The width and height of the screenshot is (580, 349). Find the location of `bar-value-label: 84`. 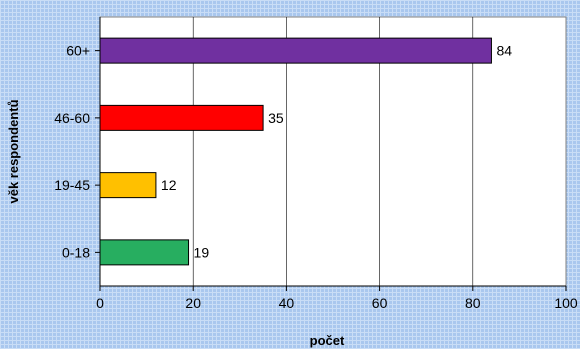

bar-value-label: 84 is located at coordinates (504, 51).